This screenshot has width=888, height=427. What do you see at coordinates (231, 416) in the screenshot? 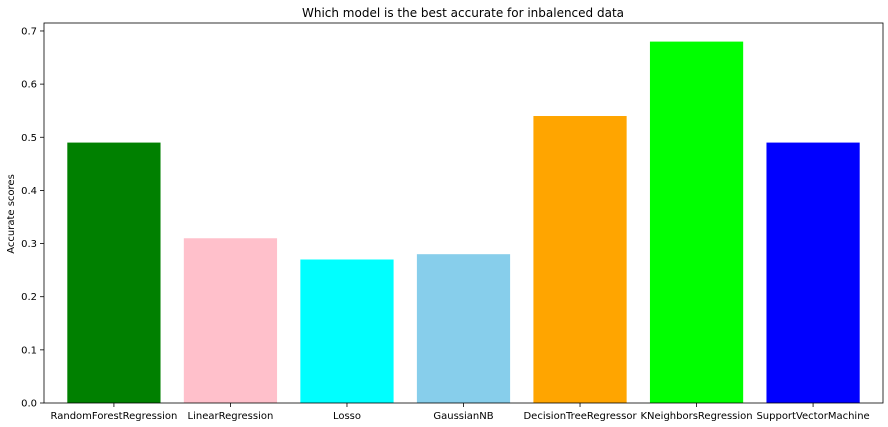
I see `x-tick-label: LinearRegression` at bounding box center [231, 416].